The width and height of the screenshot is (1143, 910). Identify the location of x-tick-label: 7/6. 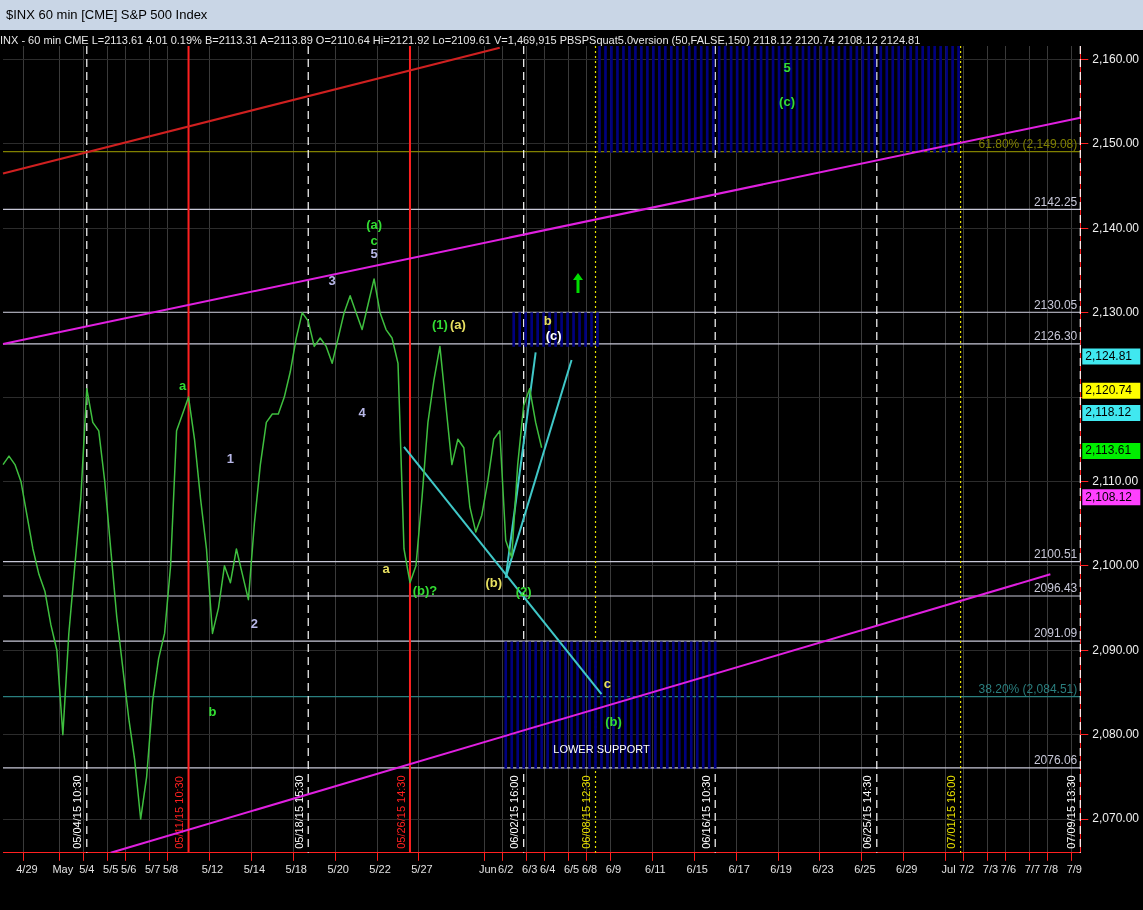
(1008, 869).